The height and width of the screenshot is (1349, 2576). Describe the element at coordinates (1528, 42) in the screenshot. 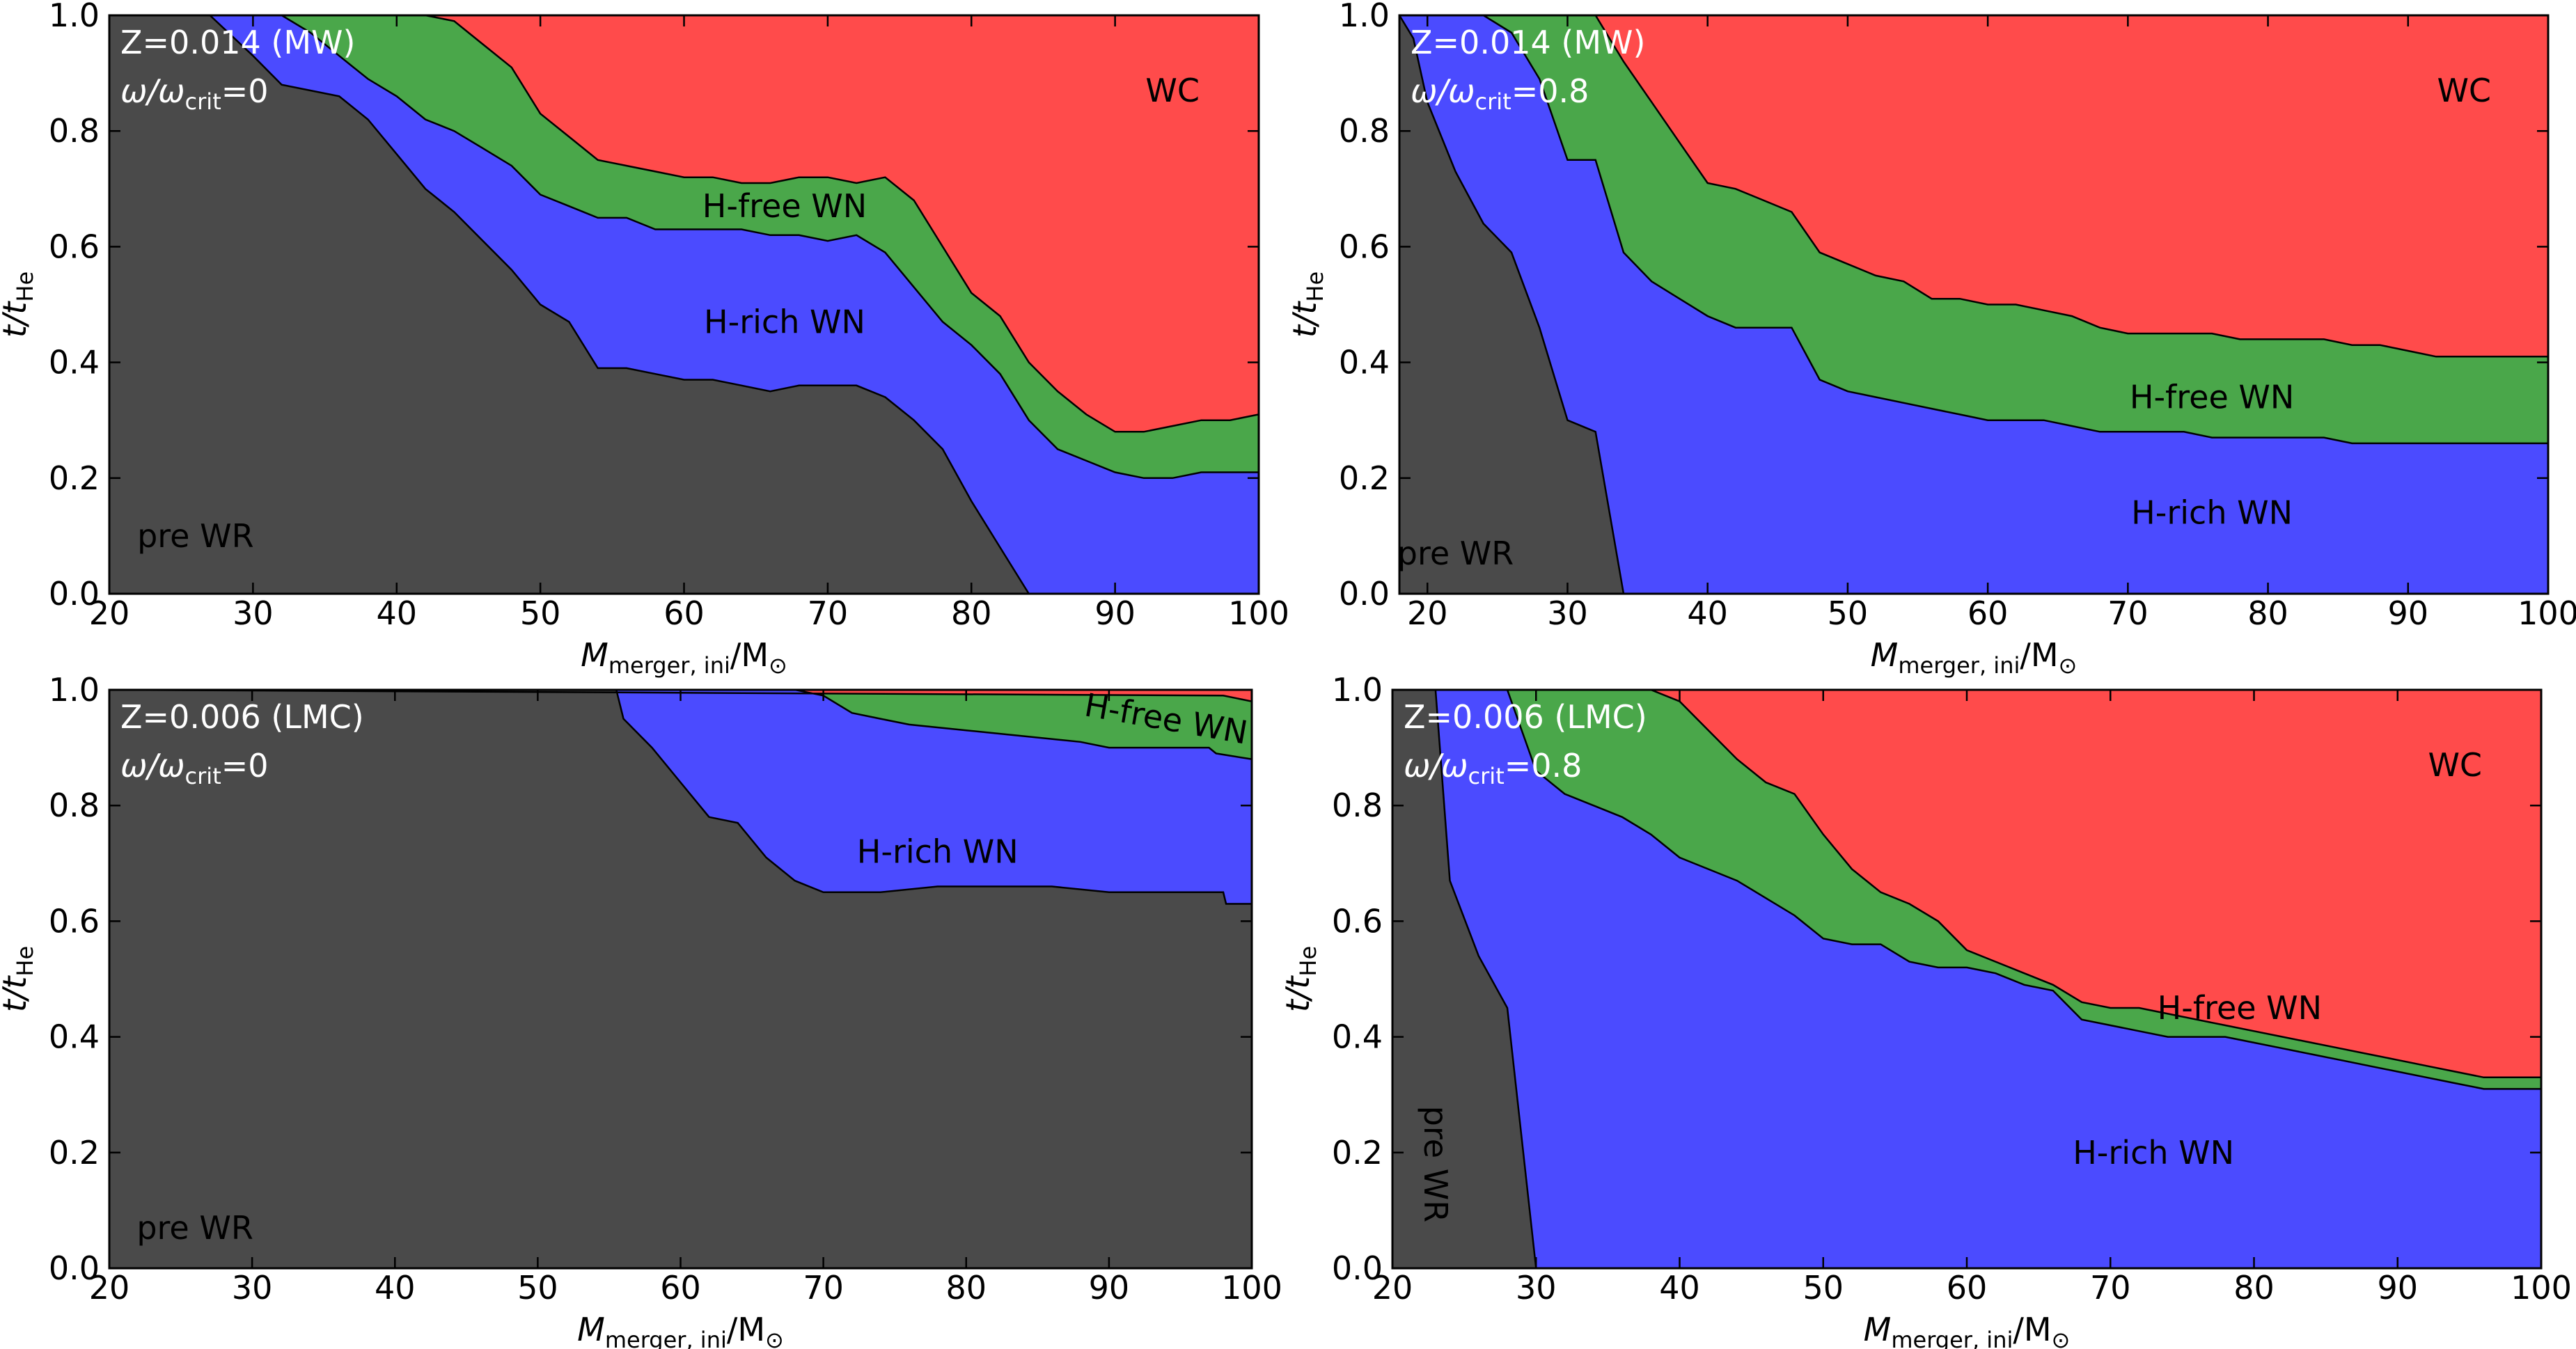

I see `panel-title-metallicity: Z=0.014 (MW)` at that location.